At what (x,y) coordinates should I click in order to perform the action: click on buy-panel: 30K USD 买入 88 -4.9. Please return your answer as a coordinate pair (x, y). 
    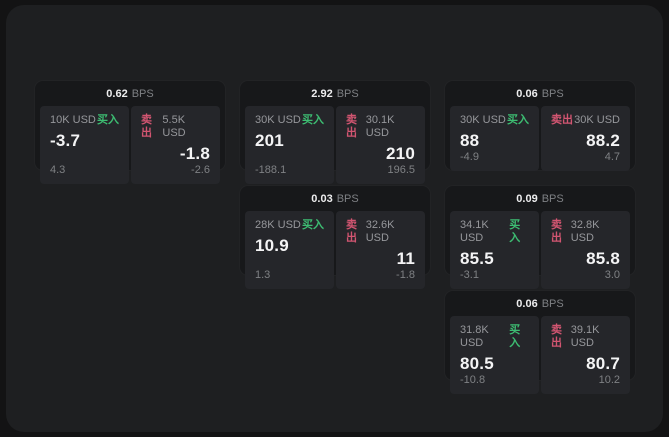
    Looking at the image, I should click on (494, 138).